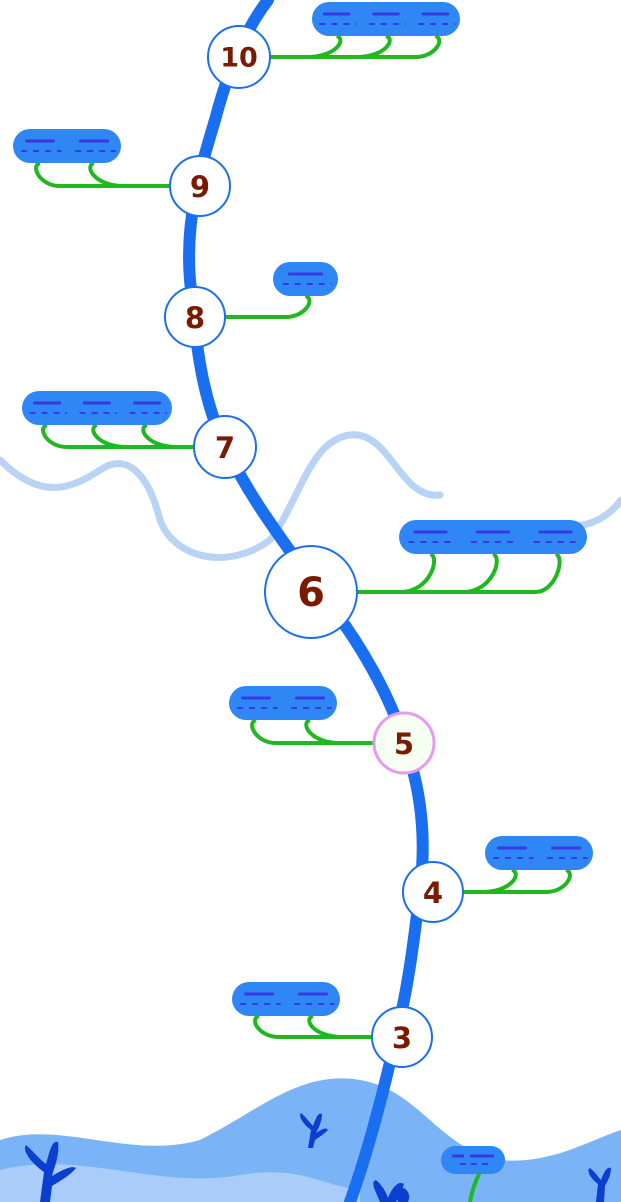  I want to click on level-node-group: 4, so click(497, 879).